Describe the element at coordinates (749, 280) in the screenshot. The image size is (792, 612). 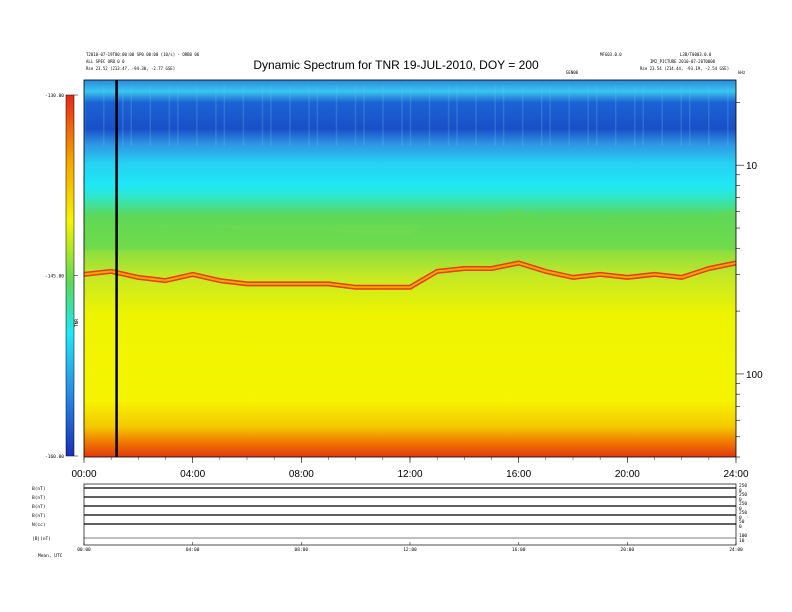
I see `frequency-axis: 100 10` at that location.